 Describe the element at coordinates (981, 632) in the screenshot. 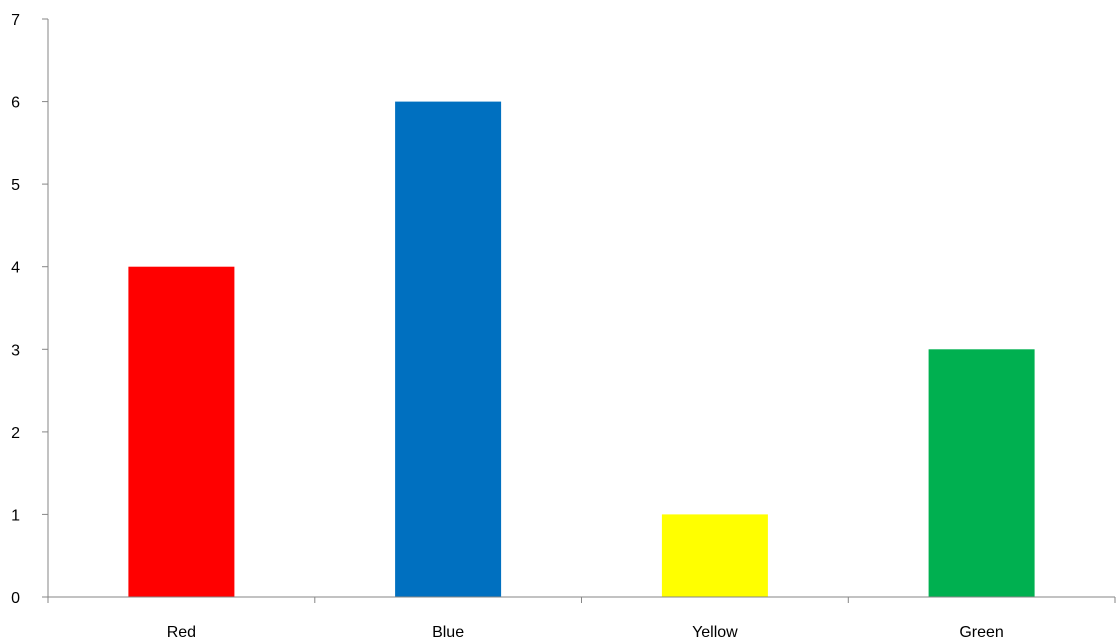

I see `x-tick-label-green: Green` at that location.